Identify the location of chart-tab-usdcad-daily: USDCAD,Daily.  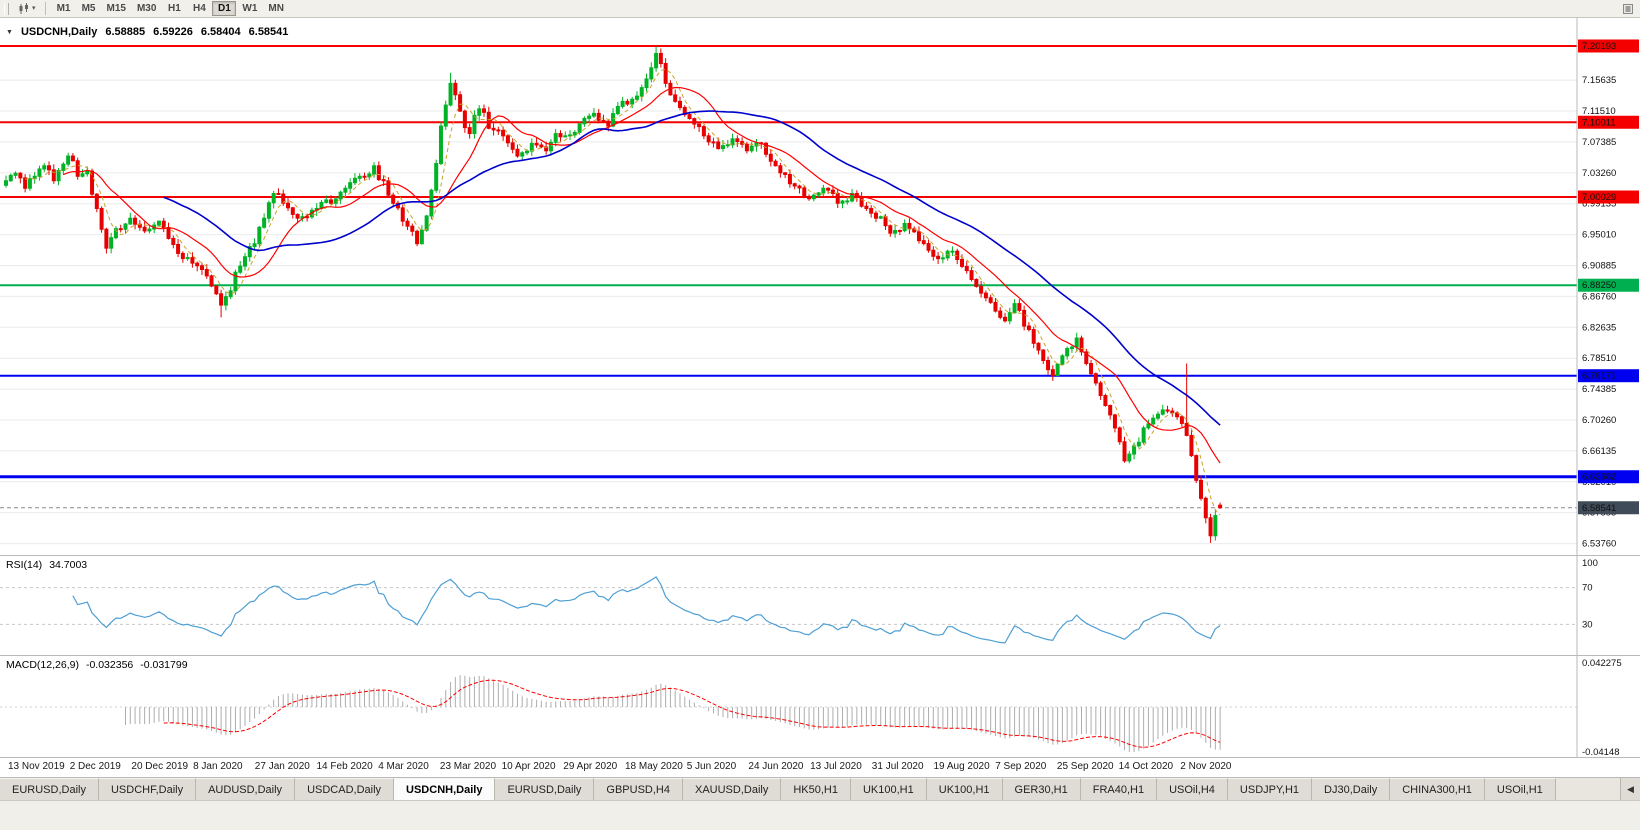
(345, 789).